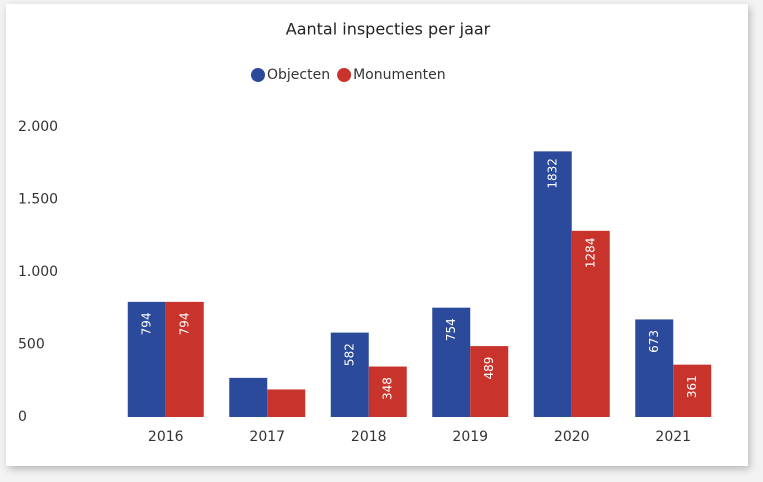 The width and height of the screenshot is (763, 482). What do you see at coordinates (31, 345) in the screenshot?
I see `y-tick-label: 500` at bounding box center [31, 345].